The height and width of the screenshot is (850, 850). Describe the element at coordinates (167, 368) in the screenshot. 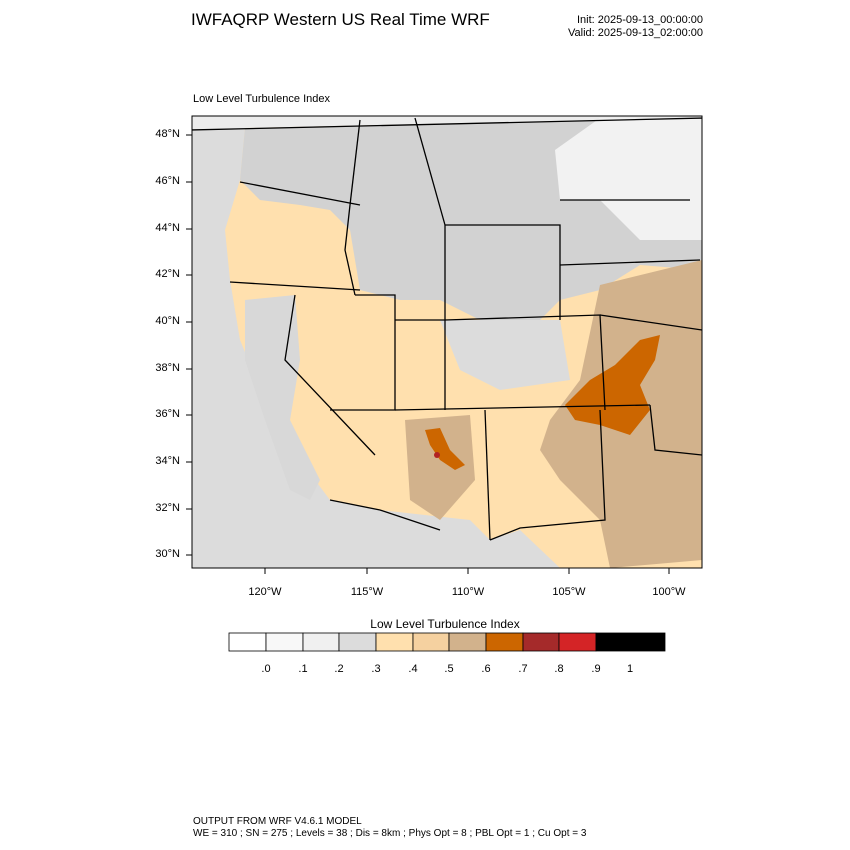

I see `lat-label: 38°N` at that location.